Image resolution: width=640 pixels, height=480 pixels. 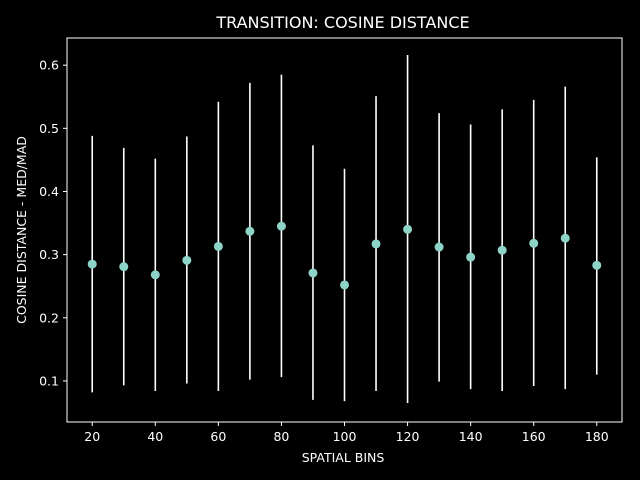 What do you see at coordinates (49, 254) in the screenshot?
I see `y-tick-label: 0.3` at bounding box center [49, 254].